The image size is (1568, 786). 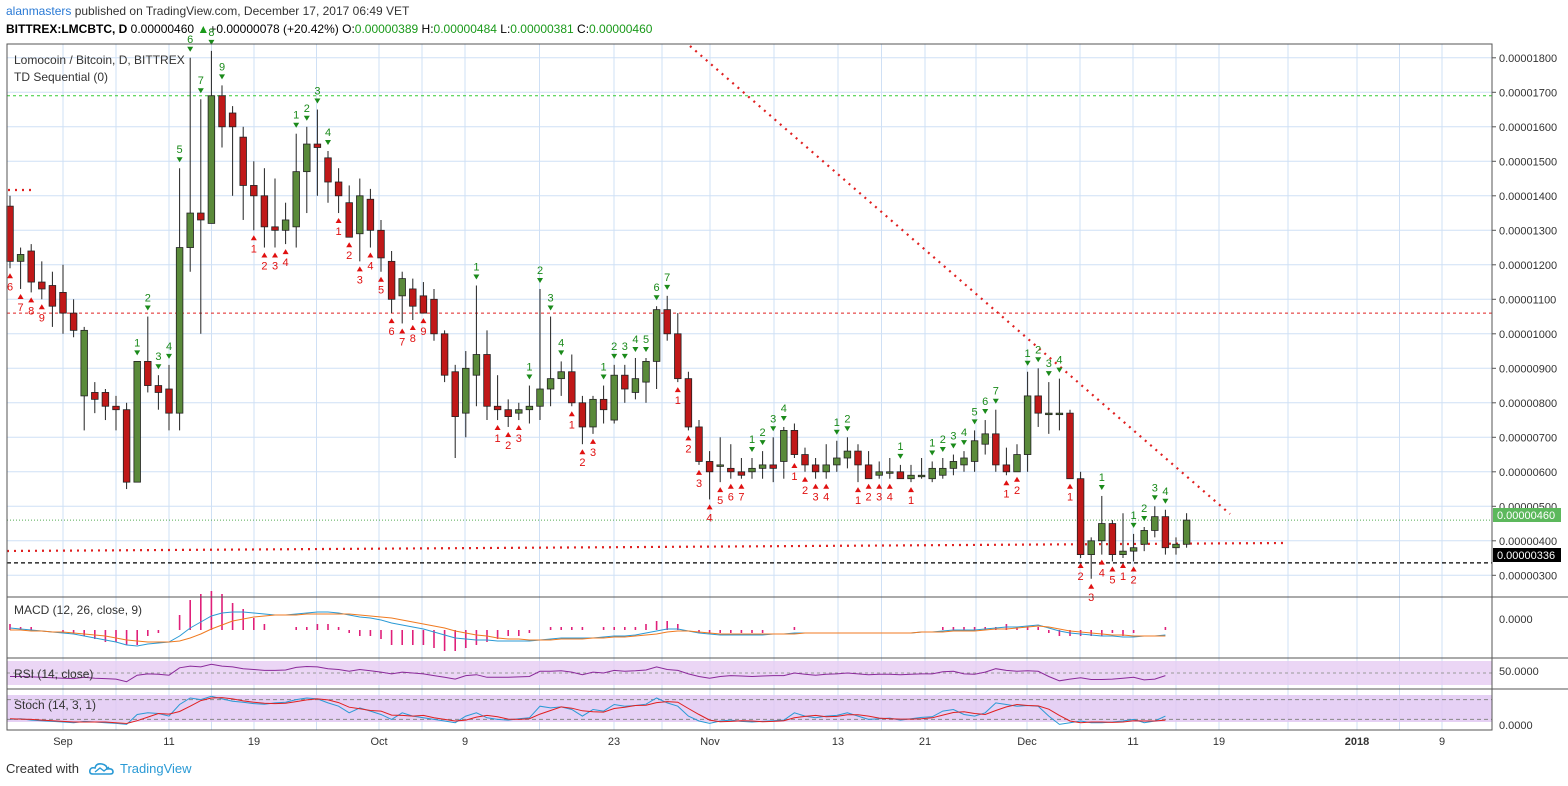 What do you see at coordinates (583, 29) in the screenshot?
I see `close-label: C:` at bounding box center [583, 29].